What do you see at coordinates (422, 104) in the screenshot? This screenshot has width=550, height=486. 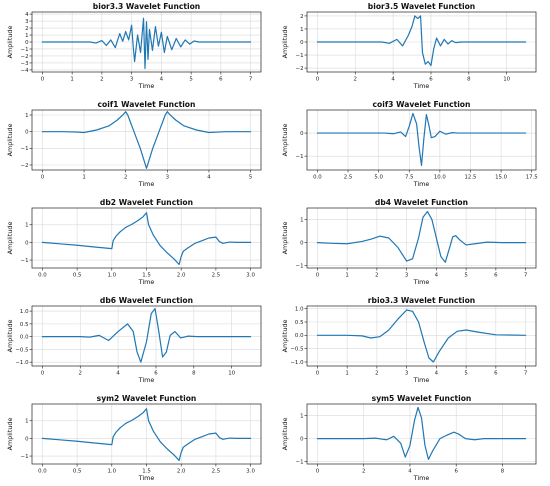 I see `chart-title: coif3 Wavelet Function` at bounding box center [422, 104].